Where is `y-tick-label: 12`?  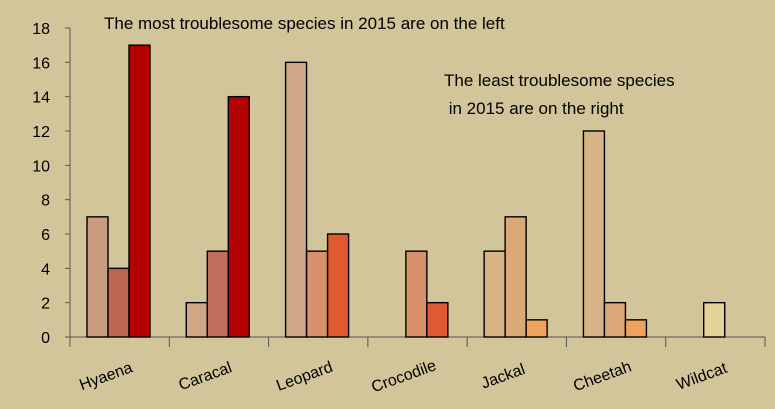
y-tick-label: 12 is located at coordinates (41, 132).